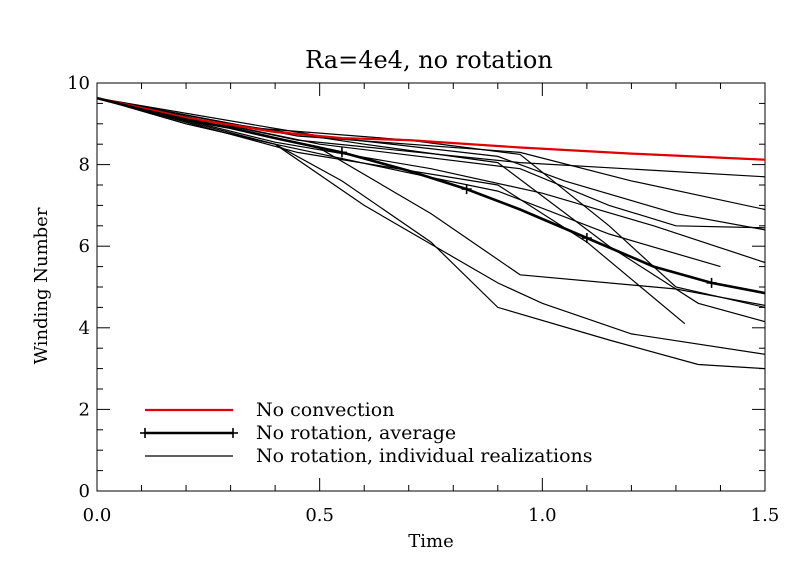  Describe the element at coordinates (429, 60) in the screenshot. I see `chart-title: Ra=4e4, no rotation` at that location.